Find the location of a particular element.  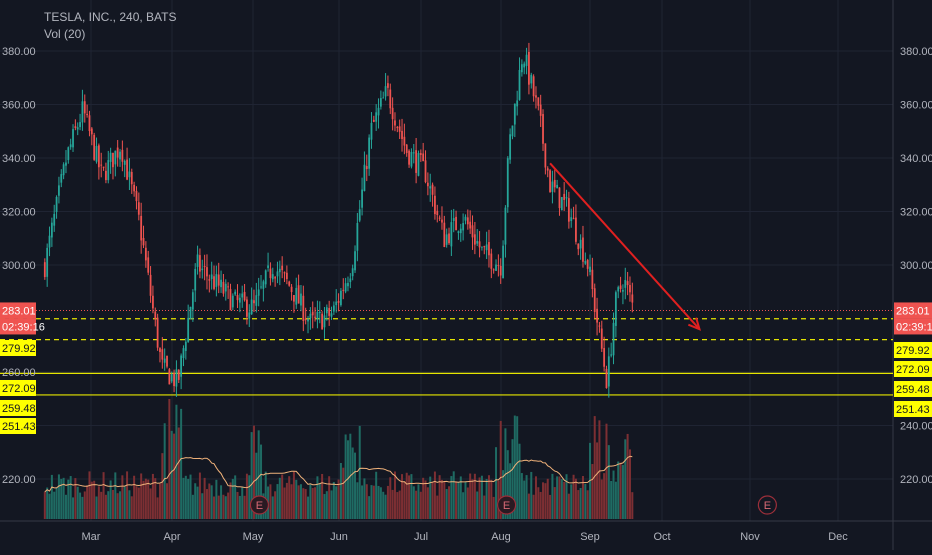

left-price-tick-label: 360.00 is located at coordinates (19, 106).